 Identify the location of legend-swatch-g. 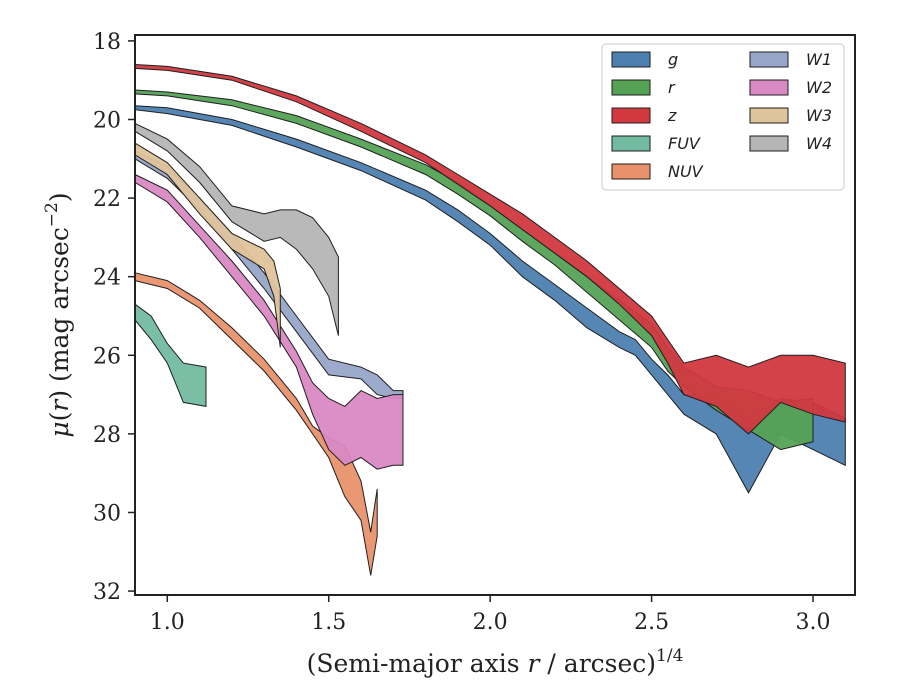
(631, 59).